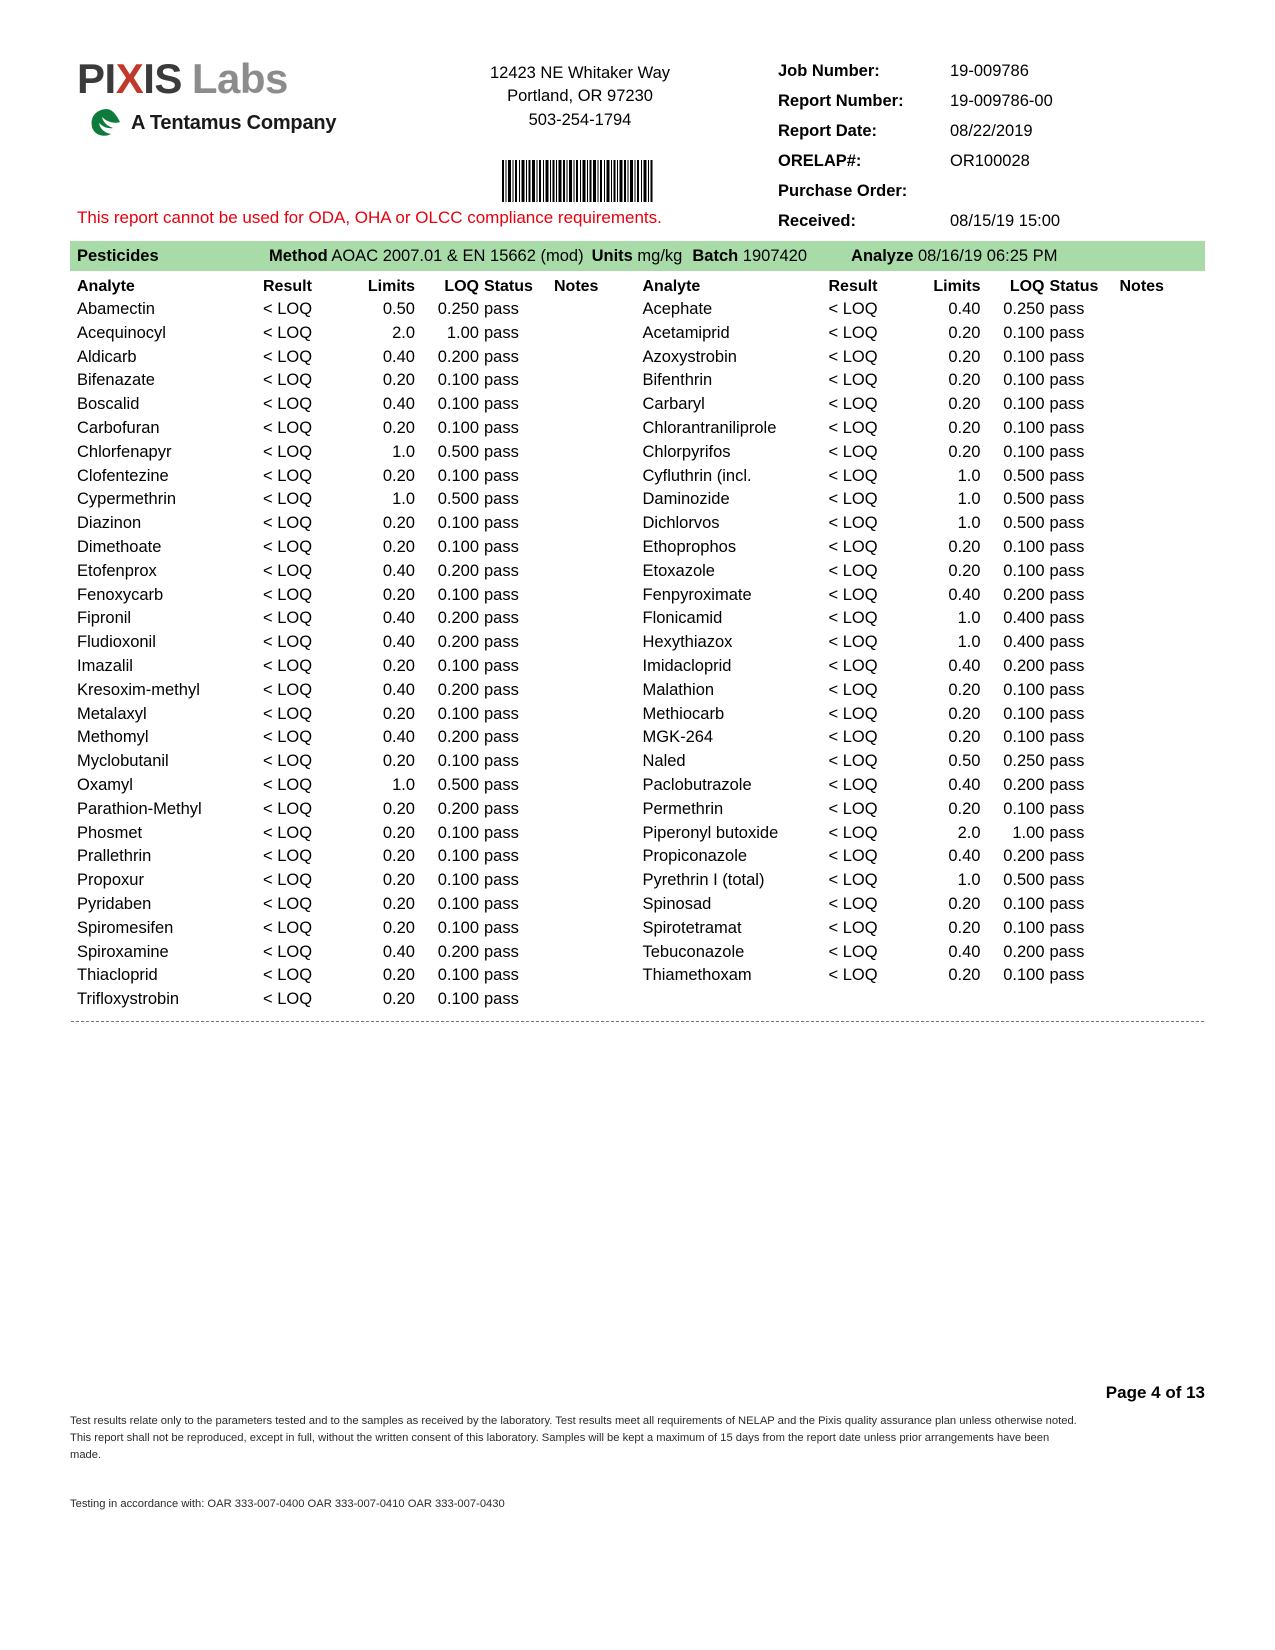 This screenshot has width=1275, height=1650. I want to click on table-row-left: Cypermethrin < LOQ 1.0 0.500 pass, so click(357, 499).